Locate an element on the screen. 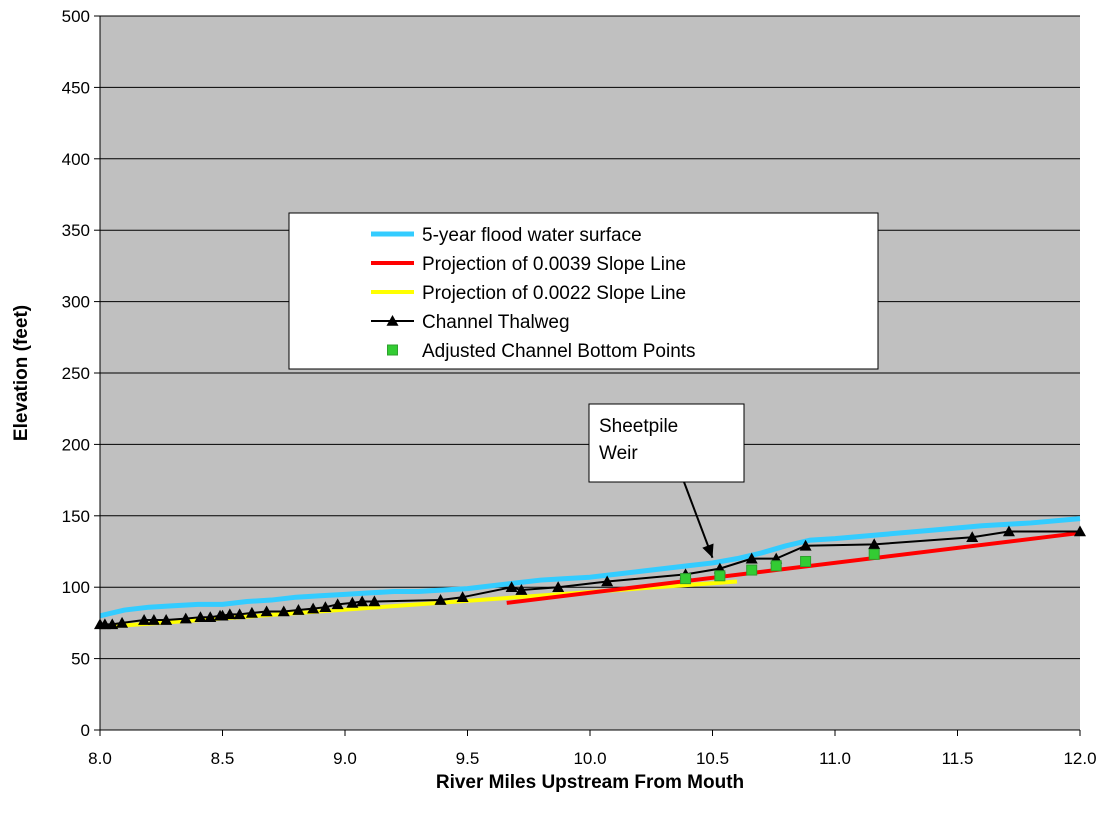 Image resolution: width=1108 pixels, height=817 pixels. y-tick-label: 200 is located at coordinates (76, 444).